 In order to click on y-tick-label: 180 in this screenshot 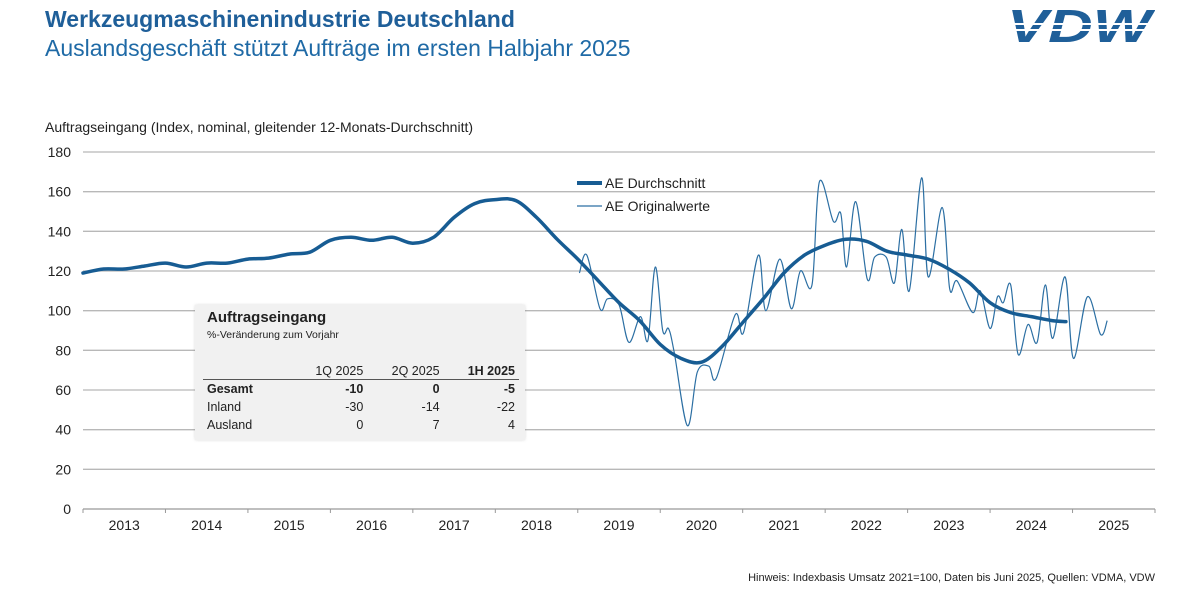, I will do `click(60, 152)`.